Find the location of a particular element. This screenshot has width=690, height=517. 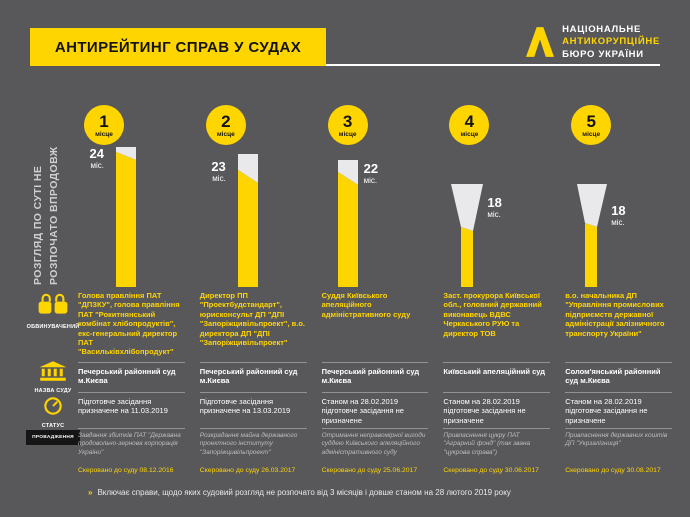

vertical-label-line-1: РОЗГЛЯД ПО СУТІ НЕ is located at coordinates (38, 225).